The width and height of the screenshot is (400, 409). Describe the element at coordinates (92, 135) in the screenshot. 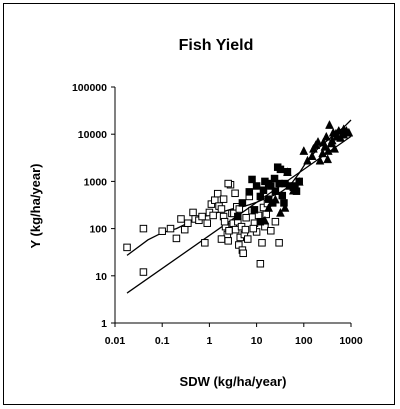

I see `y-tick-label: 10000` at that location.